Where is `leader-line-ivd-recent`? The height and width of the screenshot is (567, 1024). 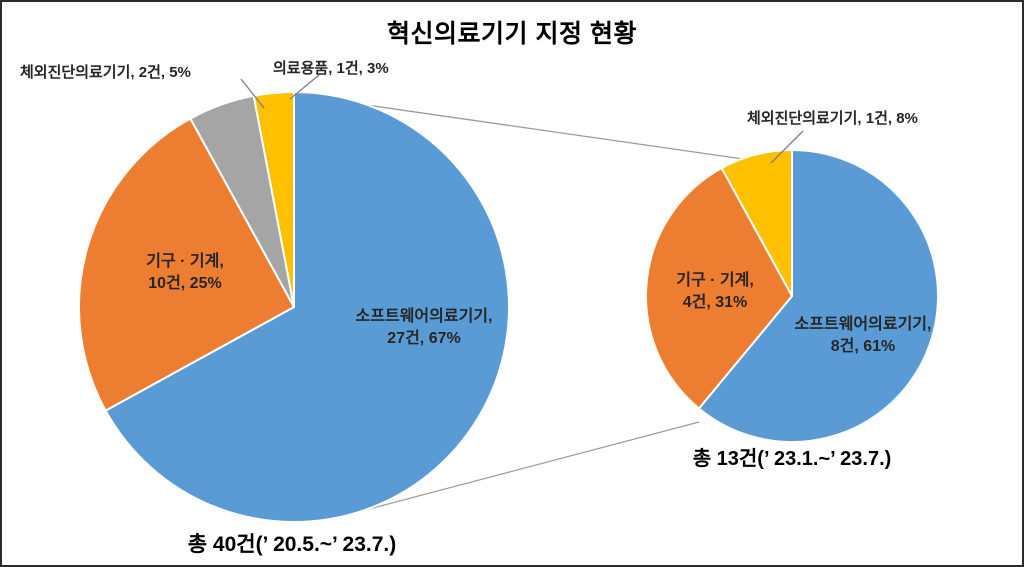 leader-line-ivd-recent is located at coordinates (787, 147).